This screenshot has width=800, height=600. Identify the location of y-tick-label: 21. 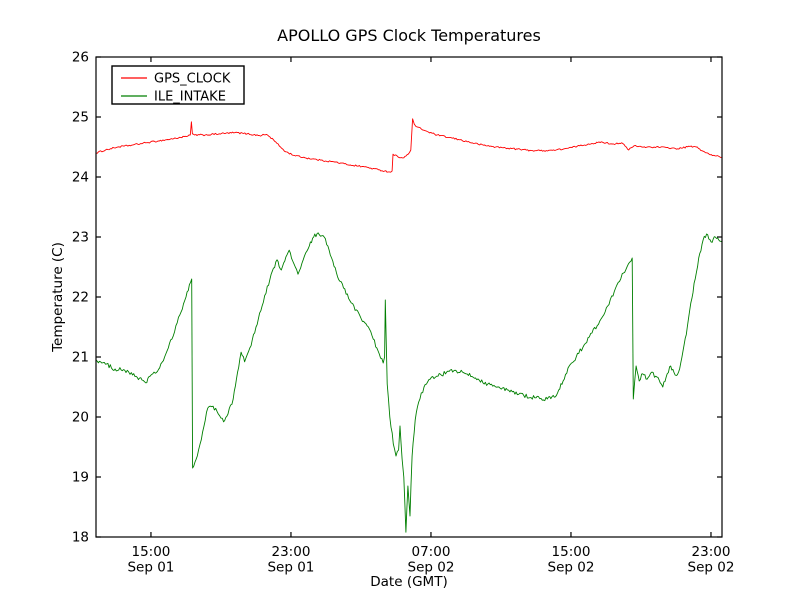
(80, 358).